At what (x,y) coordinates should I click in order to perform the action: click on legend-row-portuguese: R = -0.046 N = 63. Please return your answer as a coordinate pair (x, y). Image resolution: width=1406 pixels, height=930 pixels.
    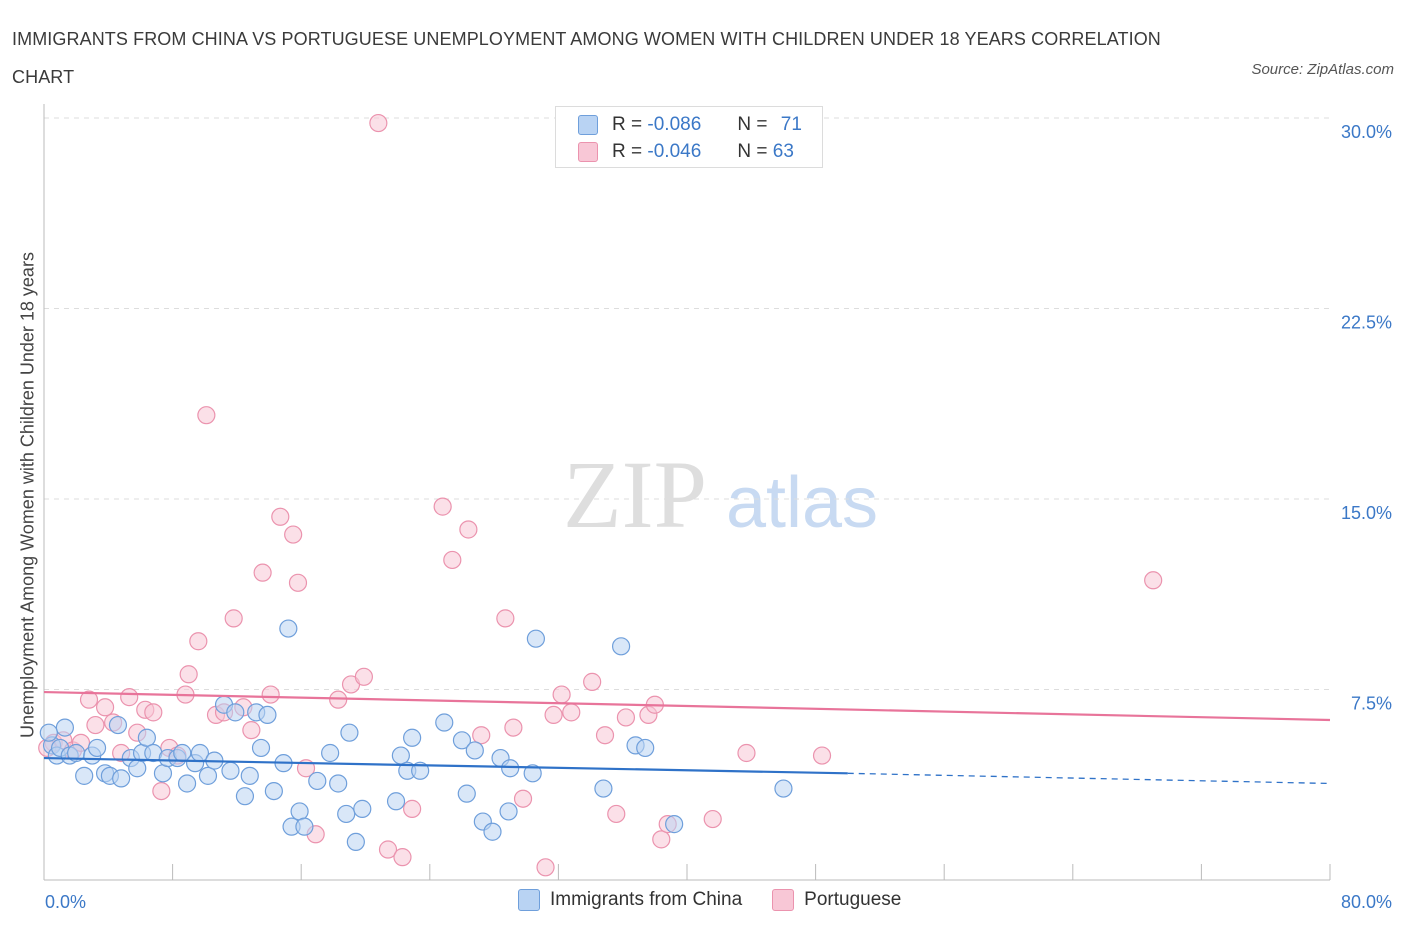
    Looking at the image, I should click on (686, 152).